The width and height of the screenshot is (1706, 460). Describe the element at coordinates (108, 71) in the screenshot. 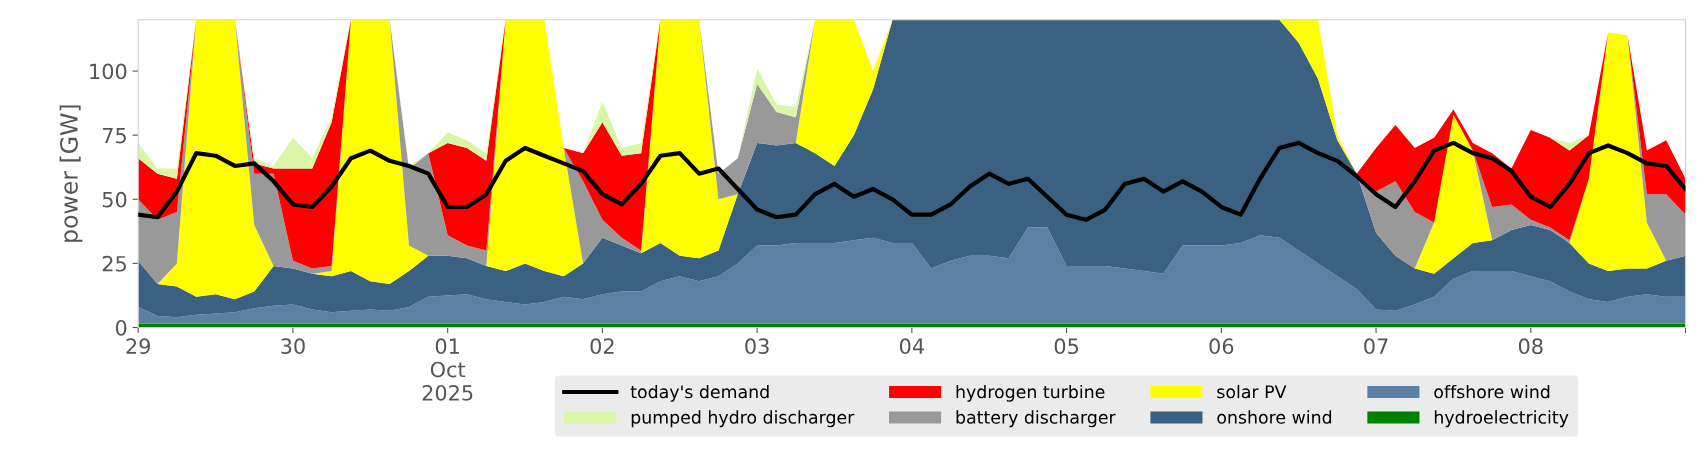

I see `y-tick-label: 100` at that location.